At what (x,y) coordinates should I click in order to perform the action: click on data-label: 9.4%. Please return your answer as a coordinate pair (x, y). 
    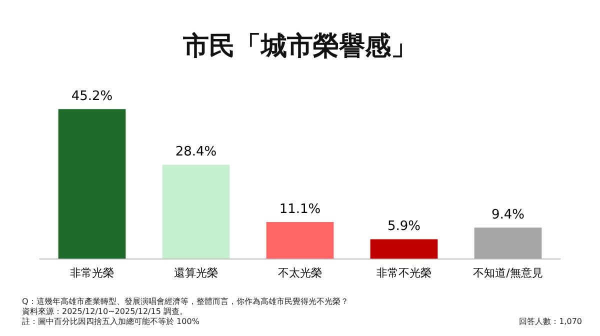
    Looking at the image, I should click on (508, 215).